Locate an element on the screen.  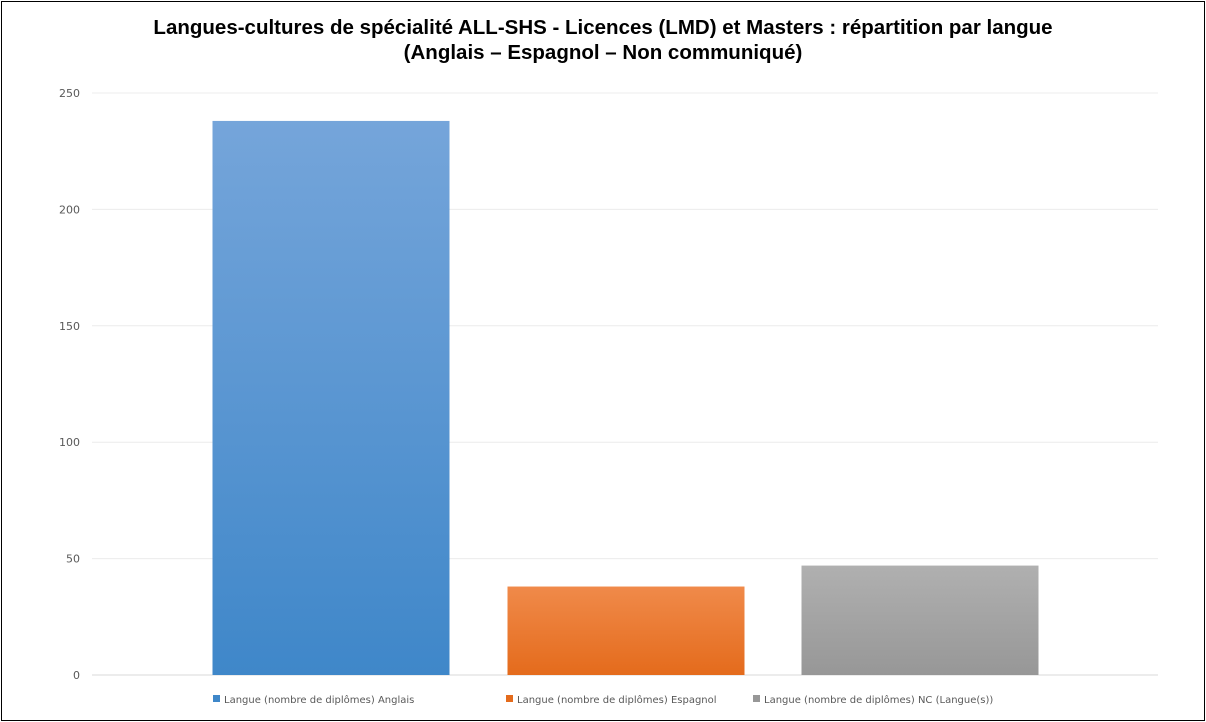
y-tick-label: 100 is located at coordinates (69, 442).